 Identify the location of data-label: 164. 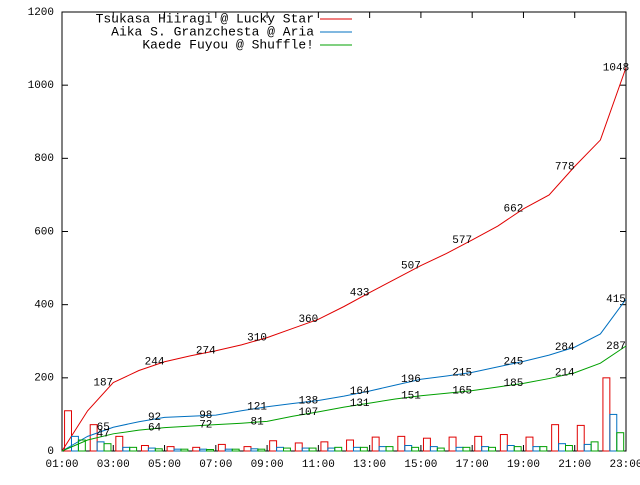
(360, 392).